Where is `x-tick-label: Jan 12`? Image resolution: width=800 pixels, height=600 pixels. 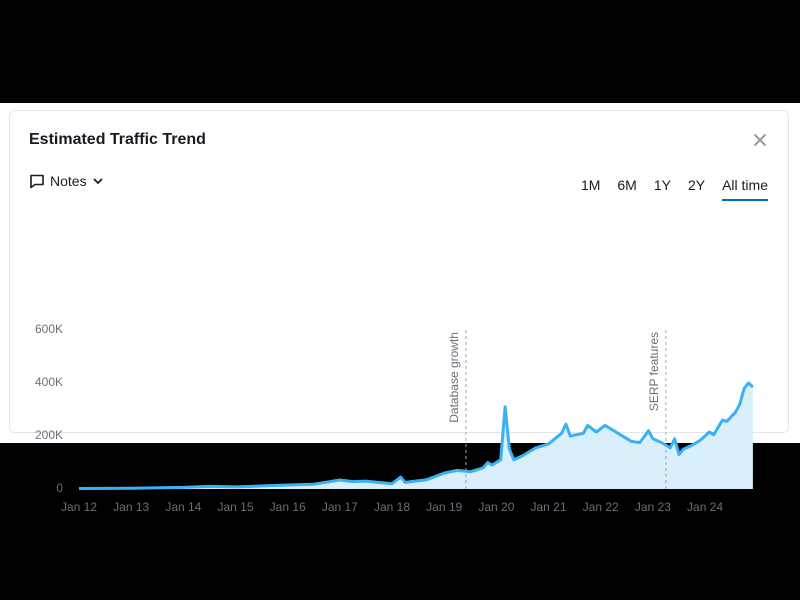 x-tick-label: Jan 12 is located at coordinates (79, 507).